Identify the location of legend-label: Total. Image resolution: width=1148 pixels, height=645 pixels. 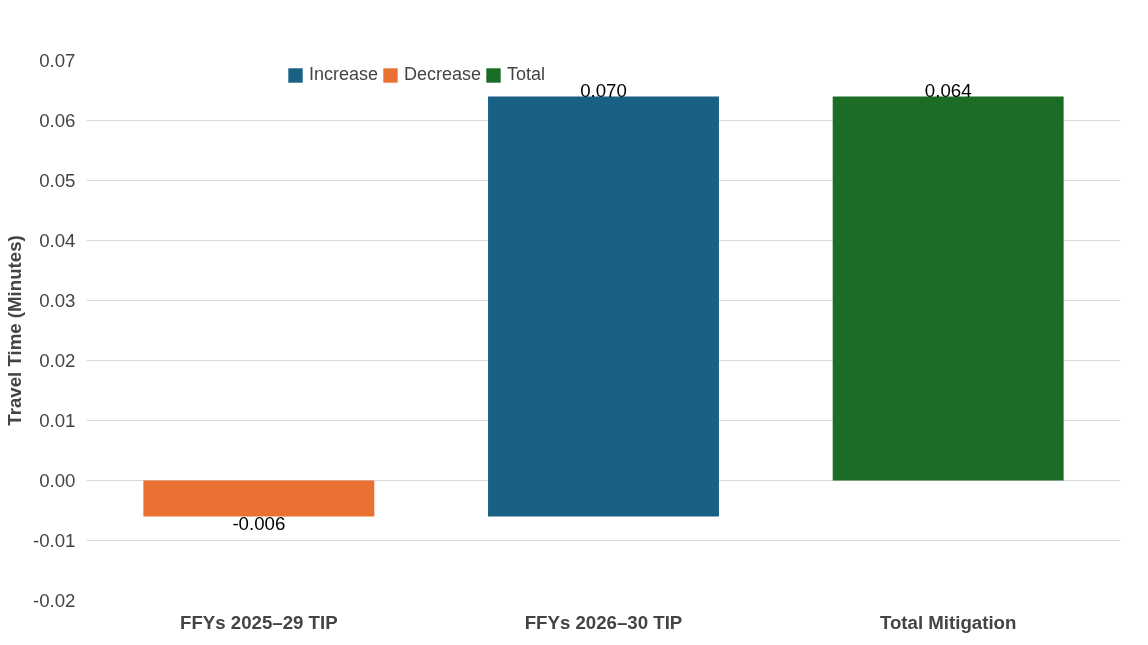
(526, 74).